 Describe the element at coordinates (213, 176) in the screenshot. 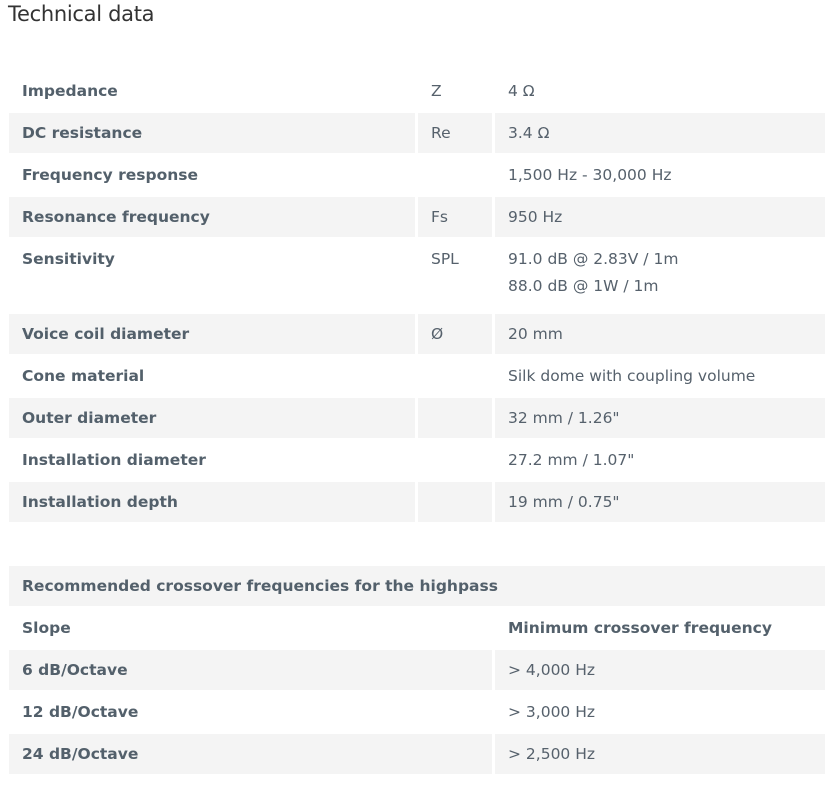

I see `spec-label: Frequency response` at that location.